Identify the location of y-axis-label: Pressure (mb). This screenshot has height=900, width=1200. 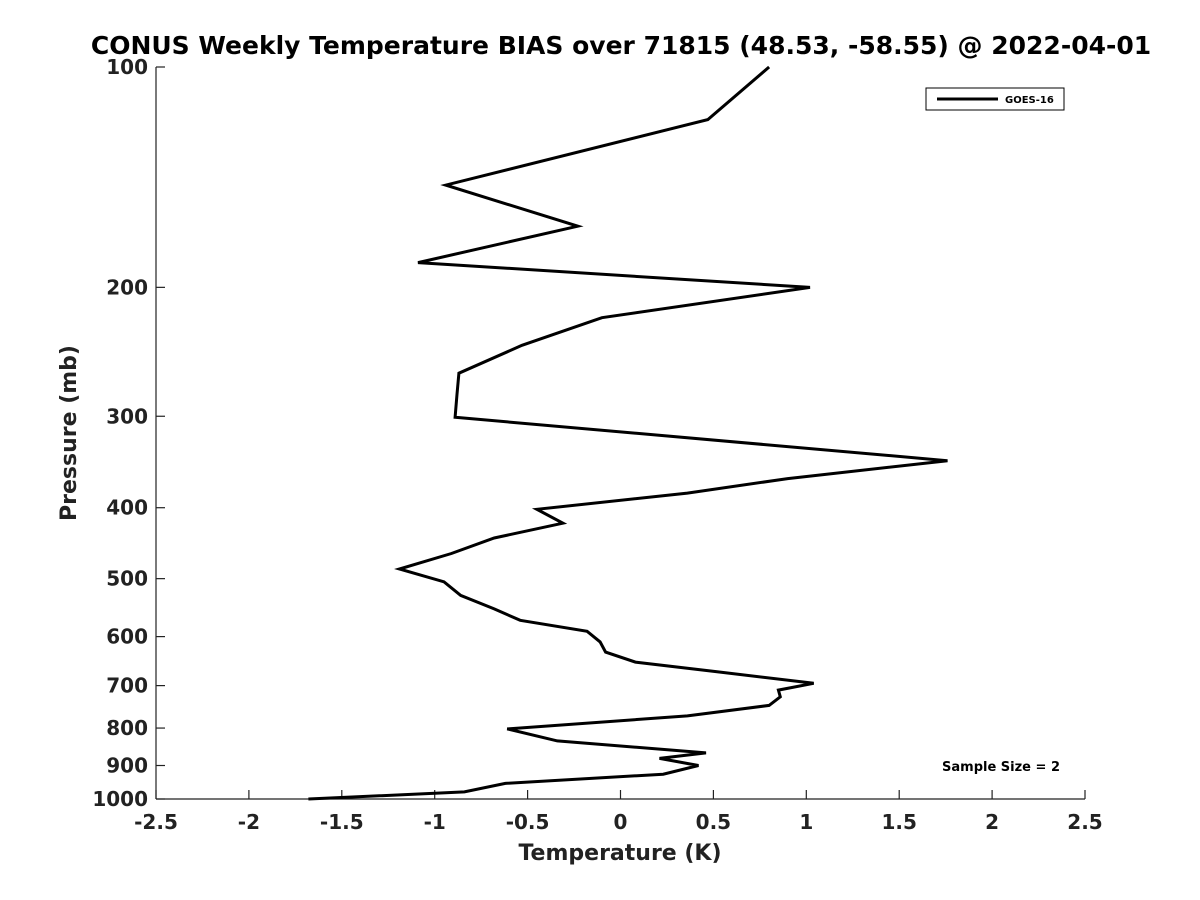
(69, 433).